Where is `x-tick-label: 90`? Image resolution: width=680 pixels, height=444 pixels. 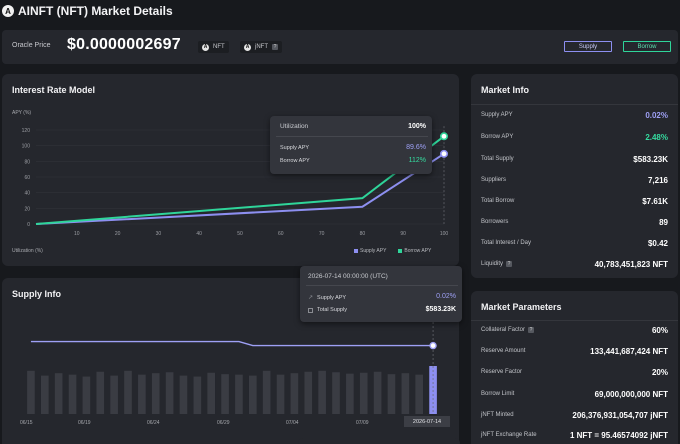
x-tick-label: 90 is located at coordinates (403, 234).